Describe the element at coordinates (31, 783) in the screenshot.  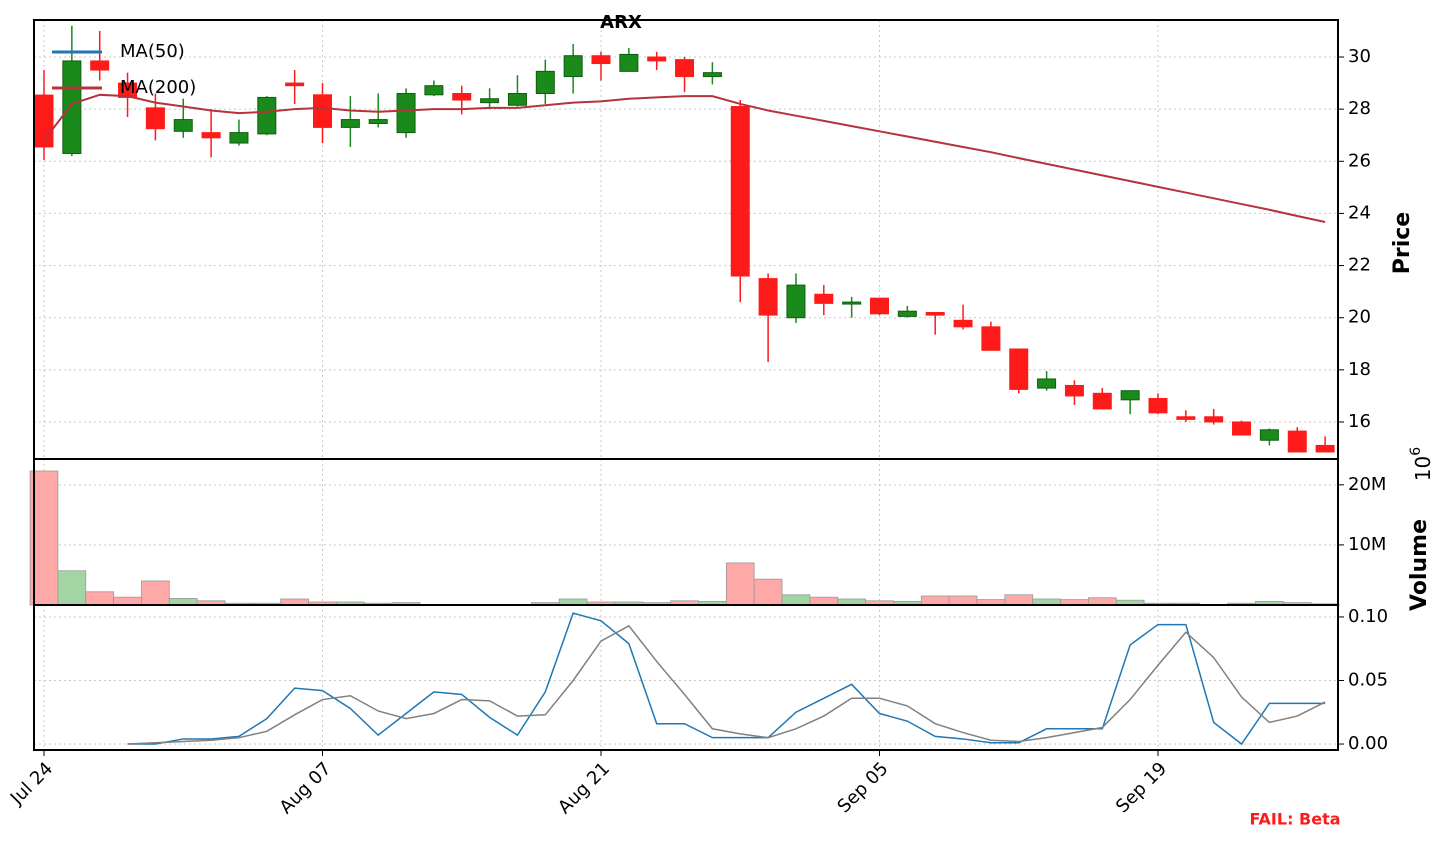
I see `x-tick-label: Jul 24` at that location.